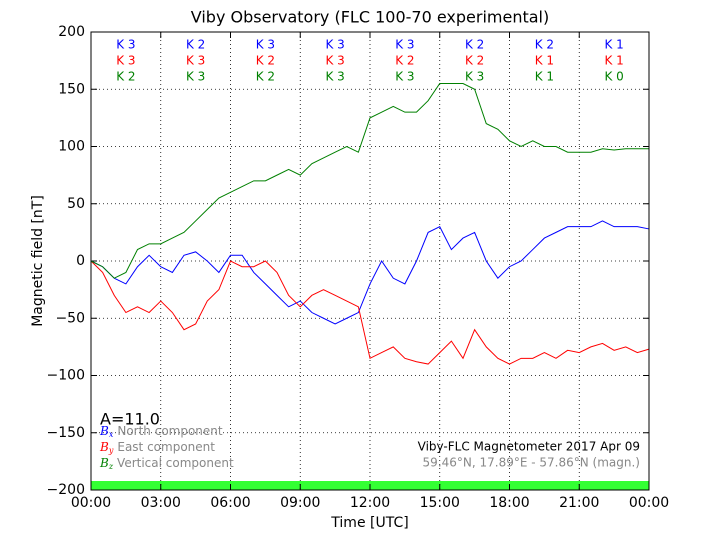  Describe the element at coordinates (175, 463) in the screenshot. I see `legend-name: Vertical component` at that location.